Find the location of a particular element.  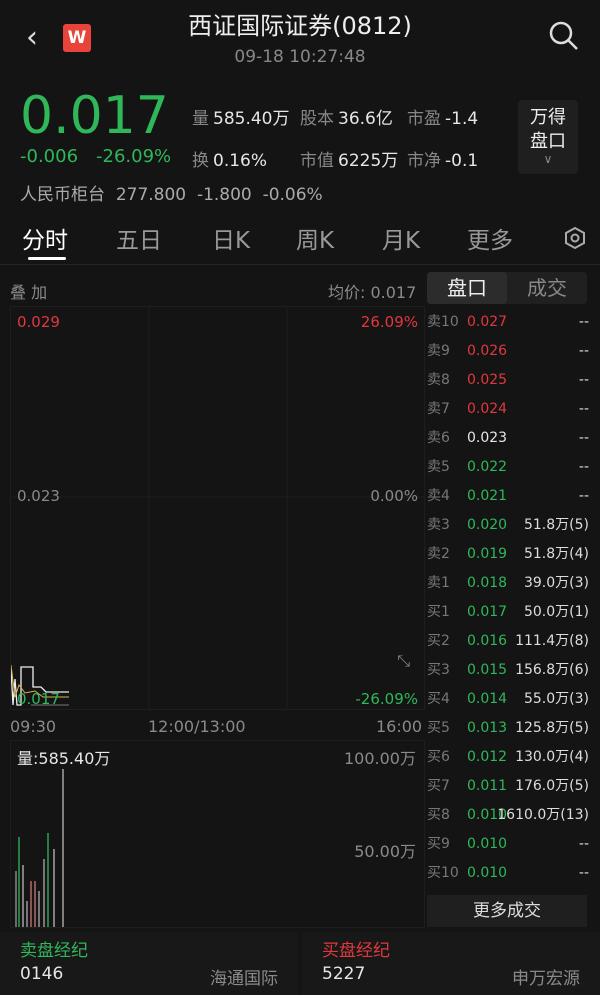

level-label: 买4 is located at coordinates (438, 699).